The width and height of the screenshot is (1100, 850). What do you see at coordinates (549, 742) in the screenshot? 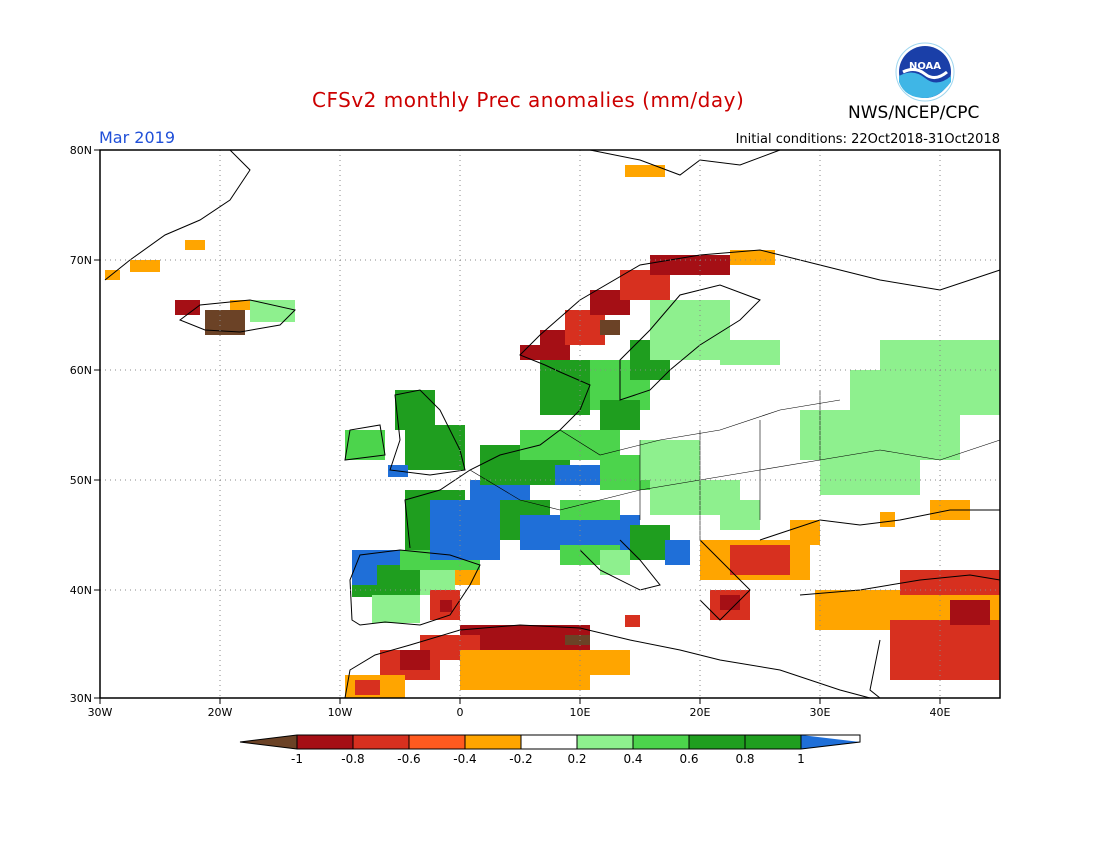
I see `colorbar-swatch-neutral` at bounding box center [549, 742].